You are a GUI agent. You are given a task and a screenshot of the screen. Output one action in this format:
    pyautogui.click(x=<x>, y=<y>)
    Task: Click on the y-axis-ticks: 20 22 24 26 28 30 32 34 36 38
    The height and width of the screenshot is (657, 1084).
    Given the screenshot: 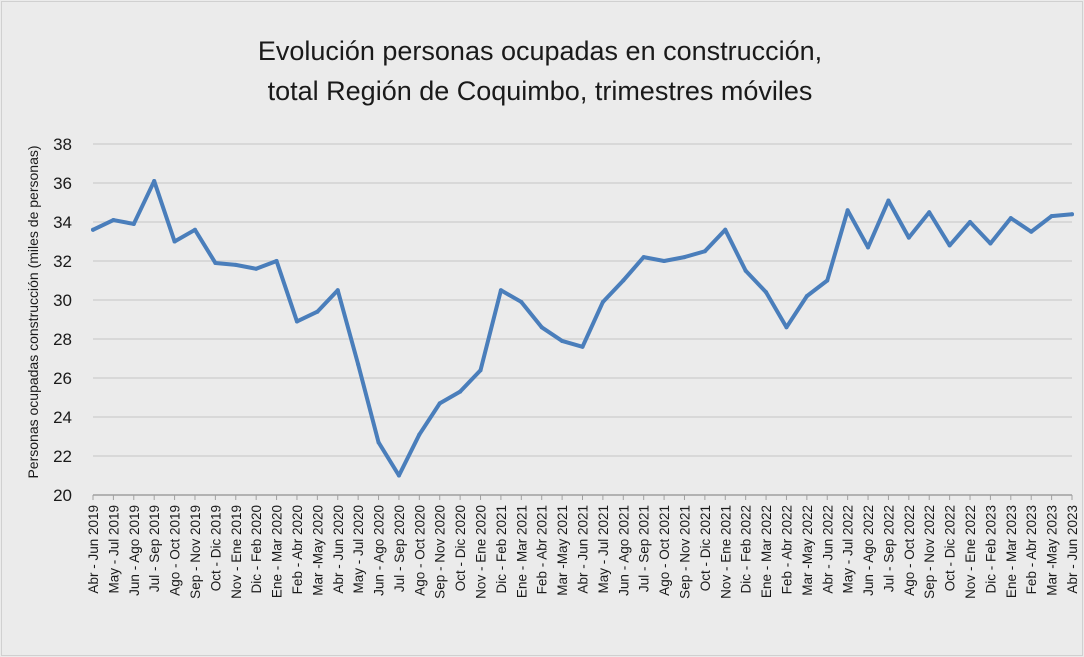 What is the action you would take?
    pyautogui.click(x=62, y=320)
    